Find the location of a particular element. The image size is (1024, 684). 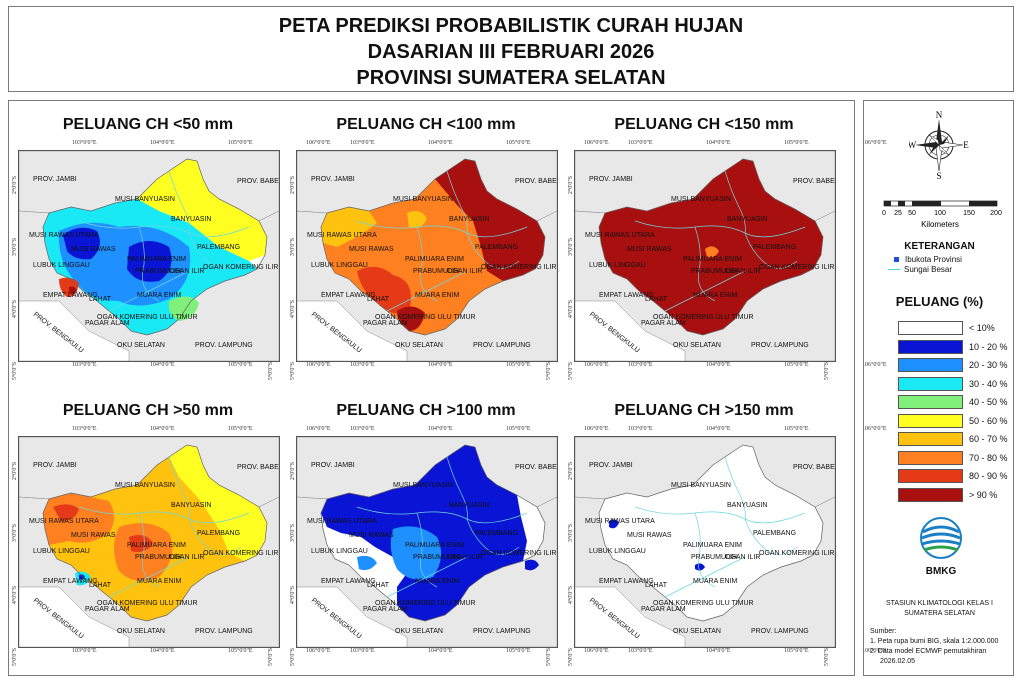

legend-capital-item: Ibukota Provinsi is located at coordinates (954, 259).